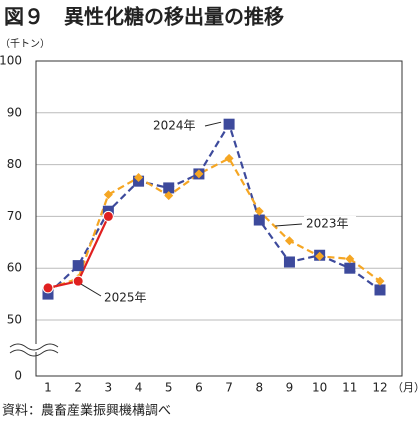 This screenshot has height=424, width=420. Describe the element at coordinates (86, 411) in the screenshot. I see `source: 資料：農畜産業振興機構調べ` at that location.